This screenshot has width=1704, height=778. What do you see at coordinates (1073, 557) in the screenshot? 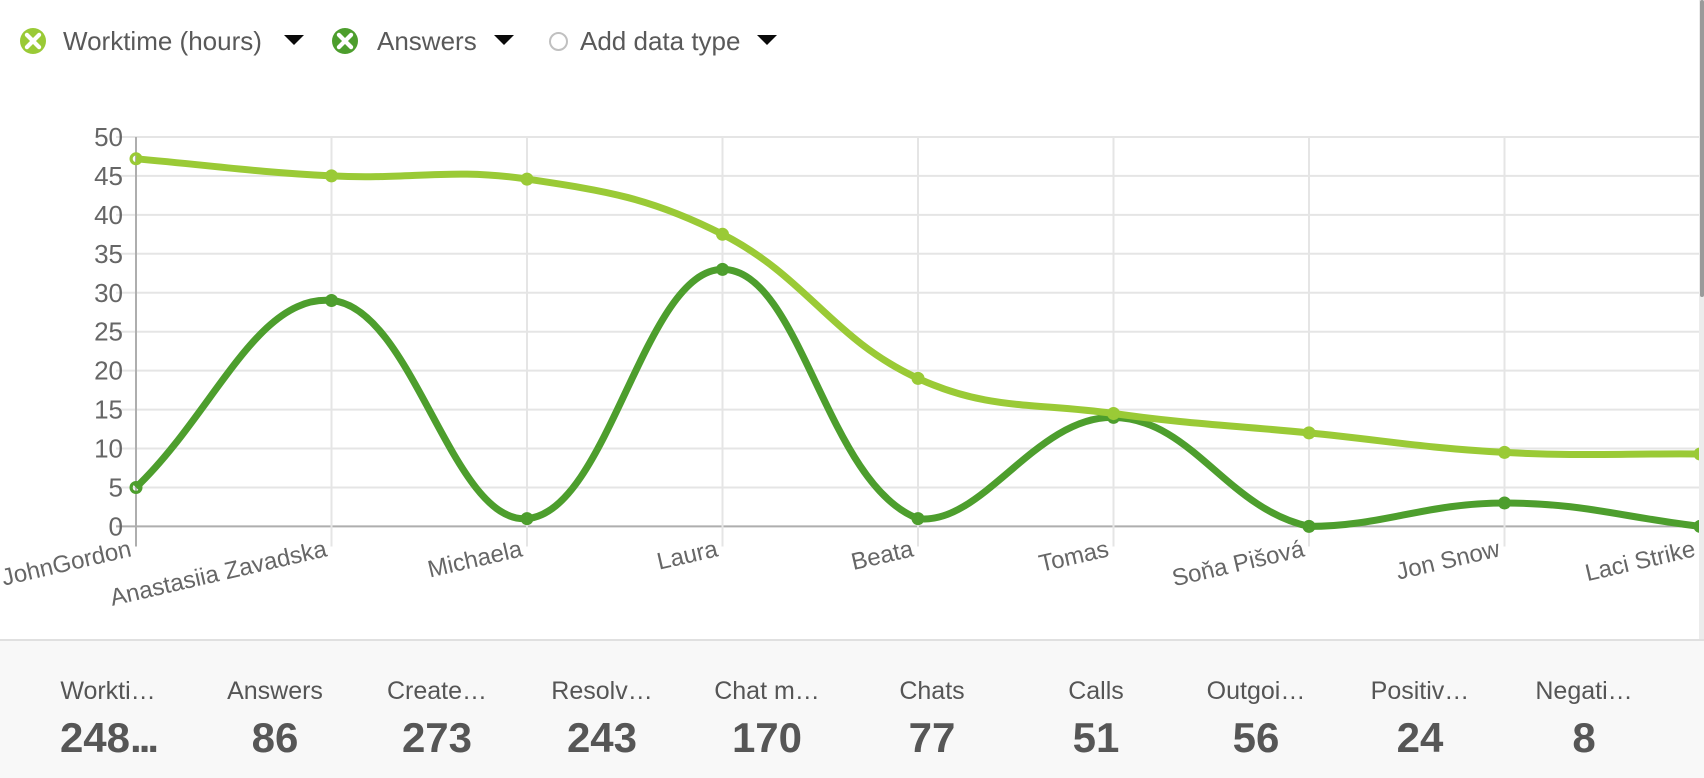
I see `svg-text: Tomas` at bounding box center [1073, 557].